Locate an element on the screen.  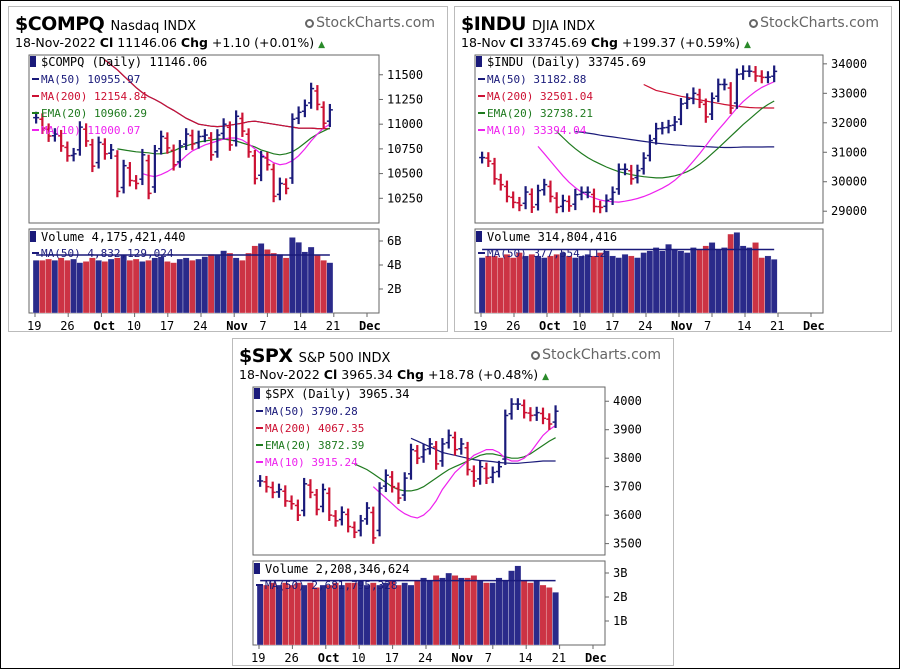
volume-label: Volume 2,208,346,624 is located at coordinates (337, 569).